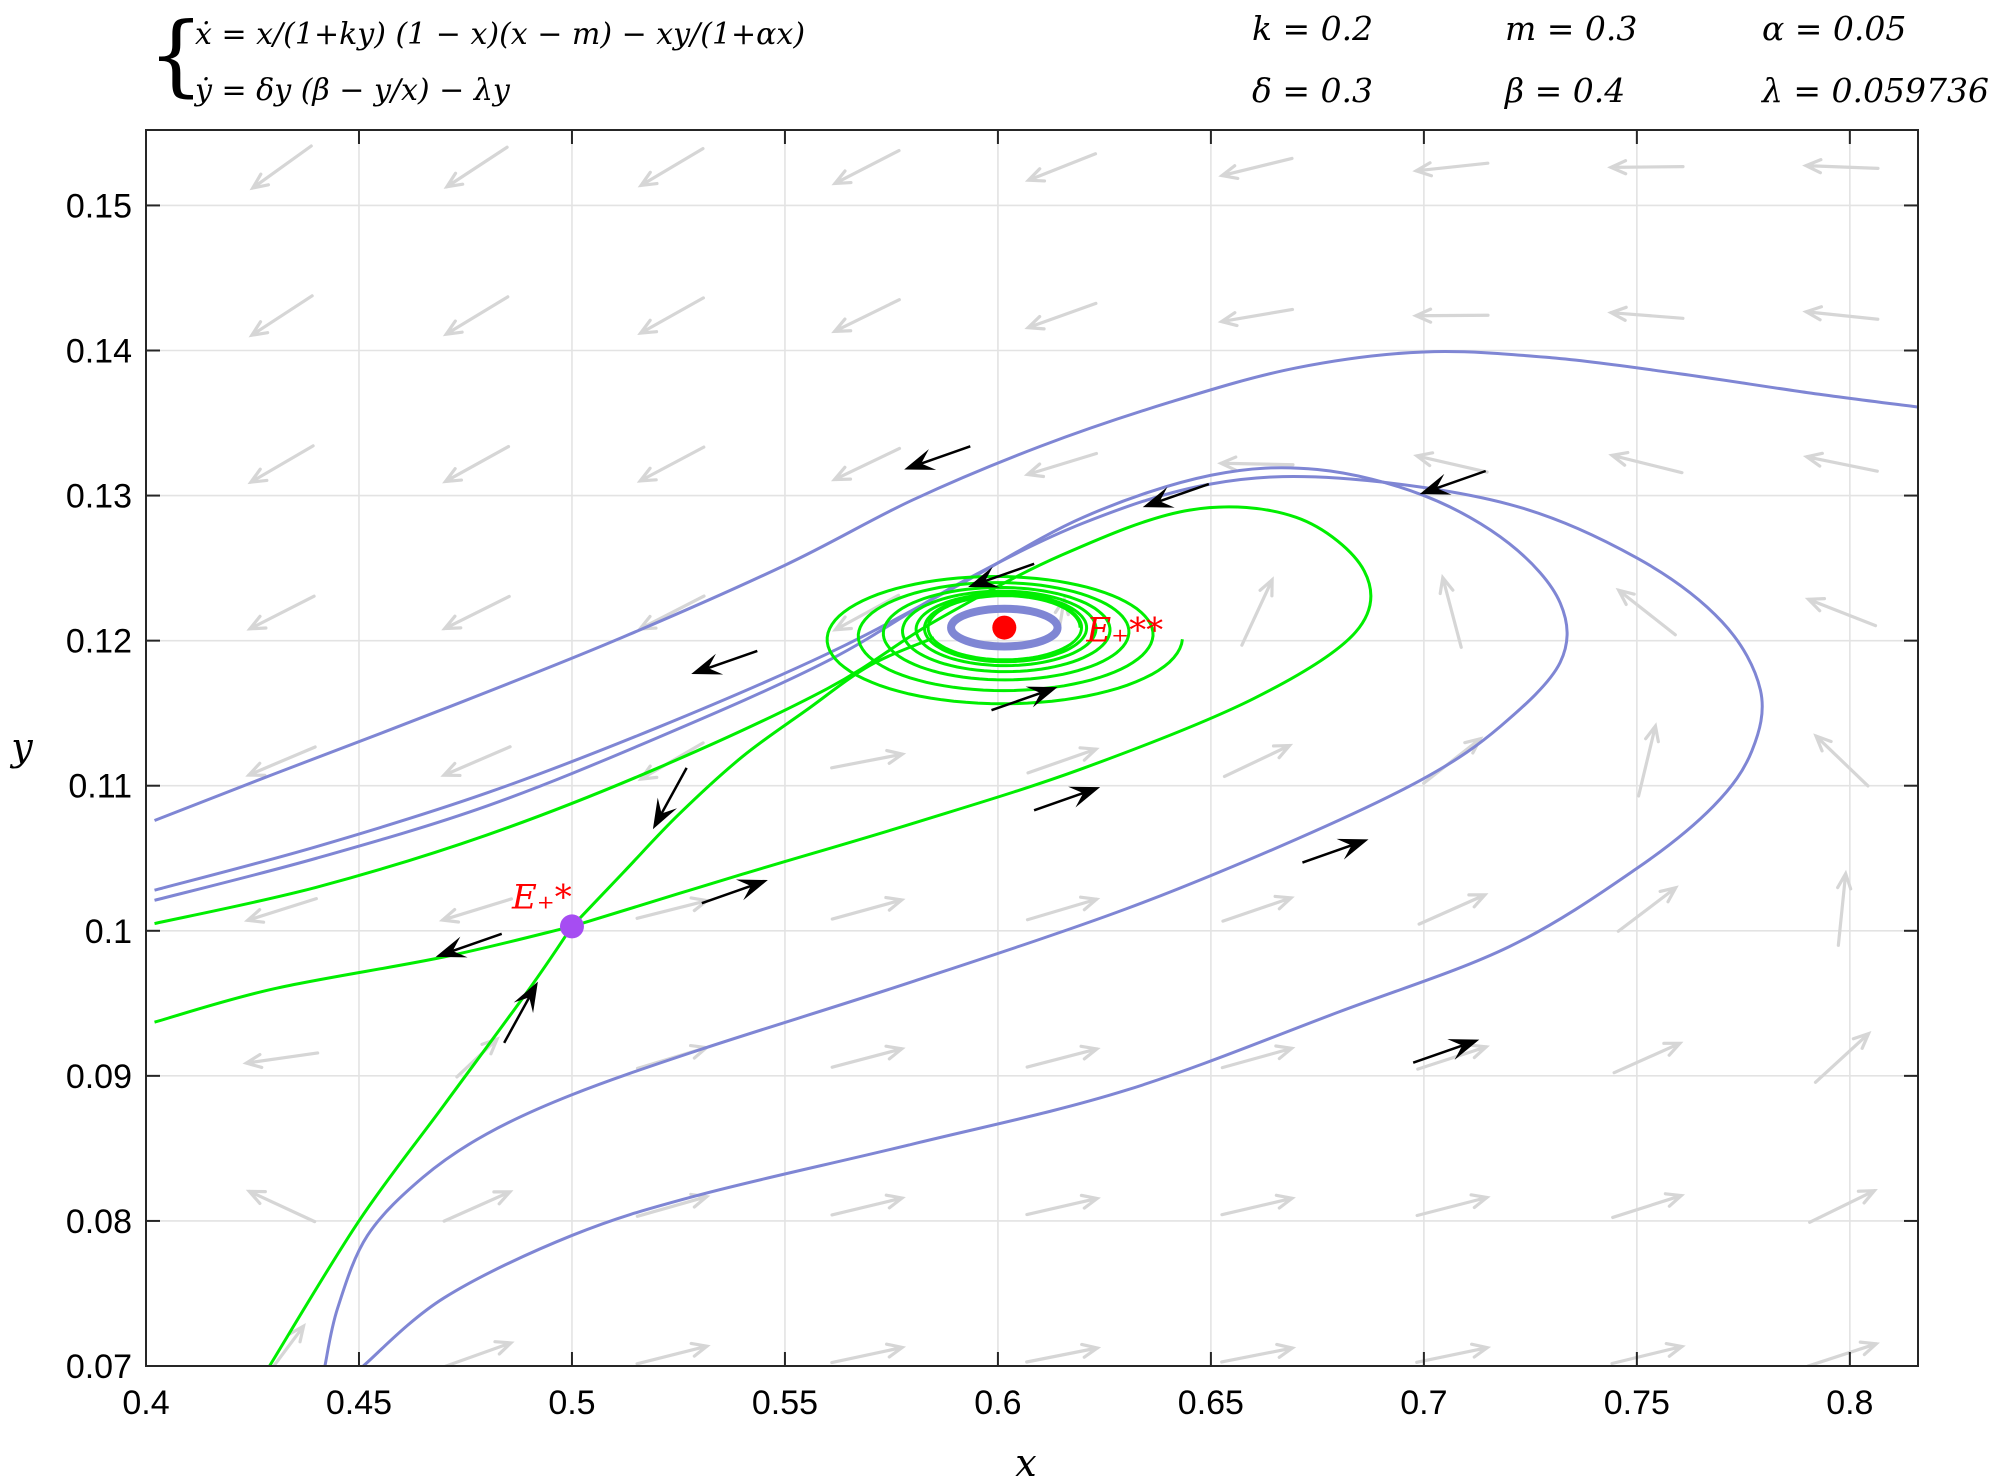 This screenshot has height=1483, width=2000. Describe the element at coordinates (100, 787) in the screenshot. I see `y-tick-label: 0.11` at that location.